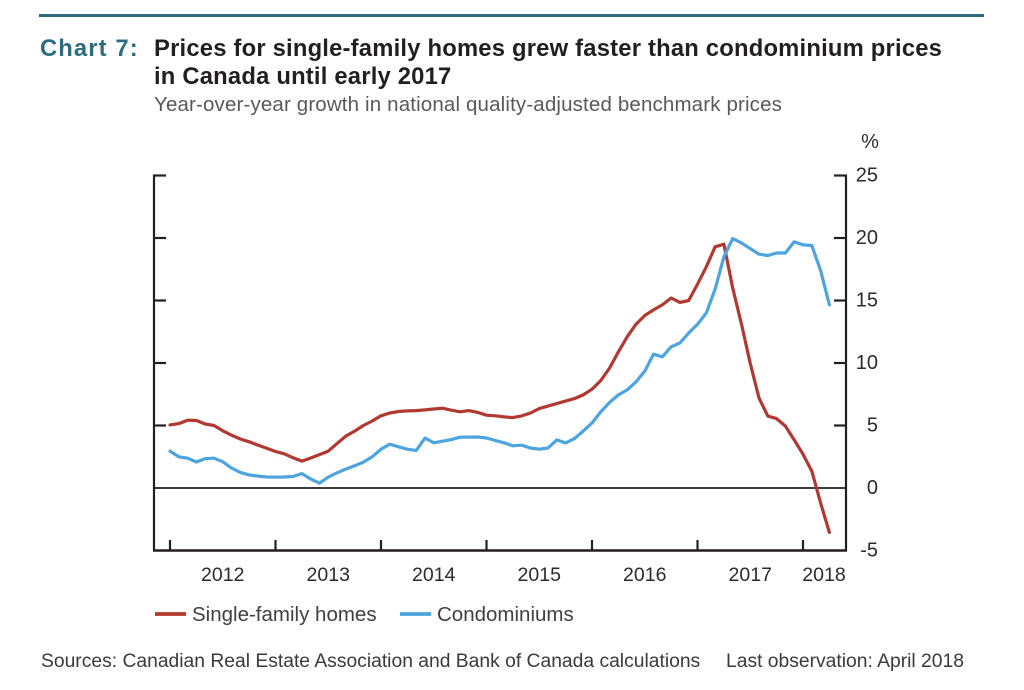 This screenshot has height=690, width=1024. What do you see at coordinates (867, 238) in the screenshot?
I see `svg-text: 20` at bounding box center [867, 238].